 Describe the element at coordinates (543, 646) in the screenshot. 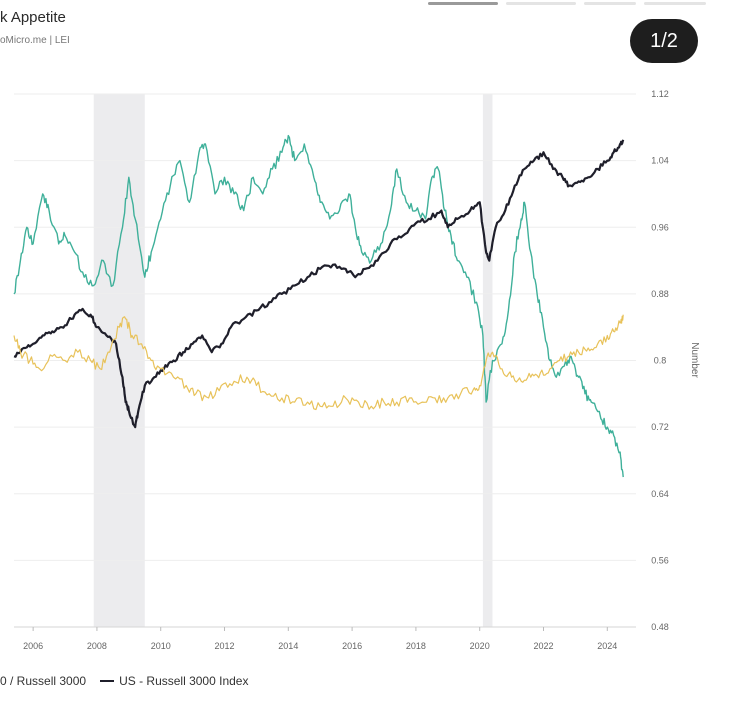

I see `x-tick-label: 2022` at that location.